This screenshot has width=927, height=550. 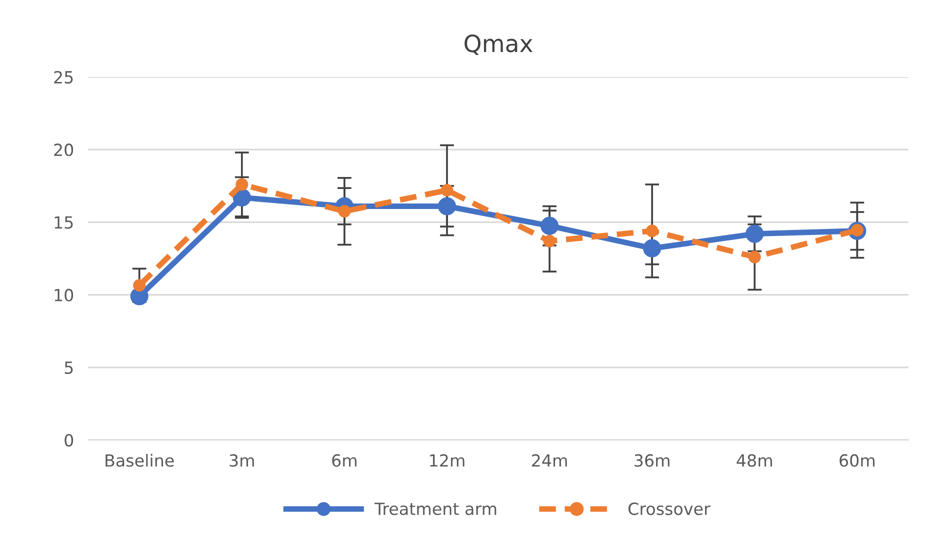 What do you see at coordinates (64, 295) in the screenshot?
I see `y-tick-label: 10` at bounding box center [64, 295].